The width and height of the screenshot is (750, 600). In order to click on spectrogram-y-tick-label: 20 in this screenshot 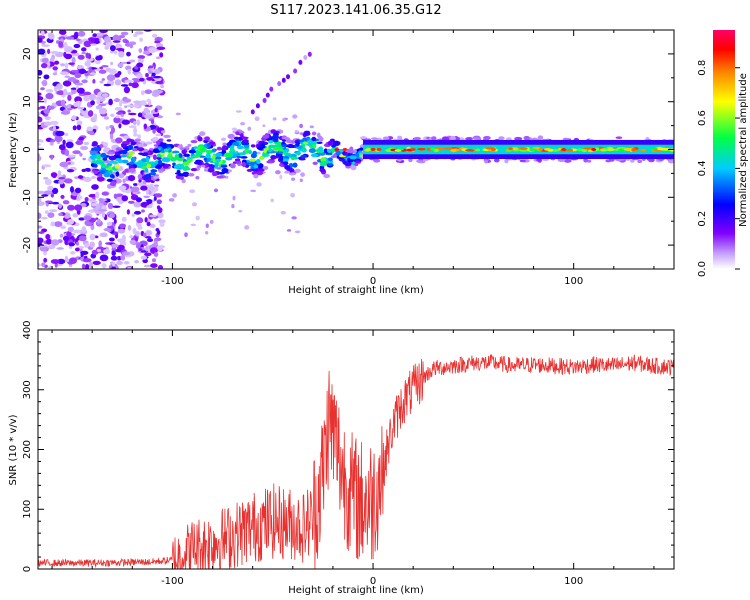, I will do `click(27, 54)`.